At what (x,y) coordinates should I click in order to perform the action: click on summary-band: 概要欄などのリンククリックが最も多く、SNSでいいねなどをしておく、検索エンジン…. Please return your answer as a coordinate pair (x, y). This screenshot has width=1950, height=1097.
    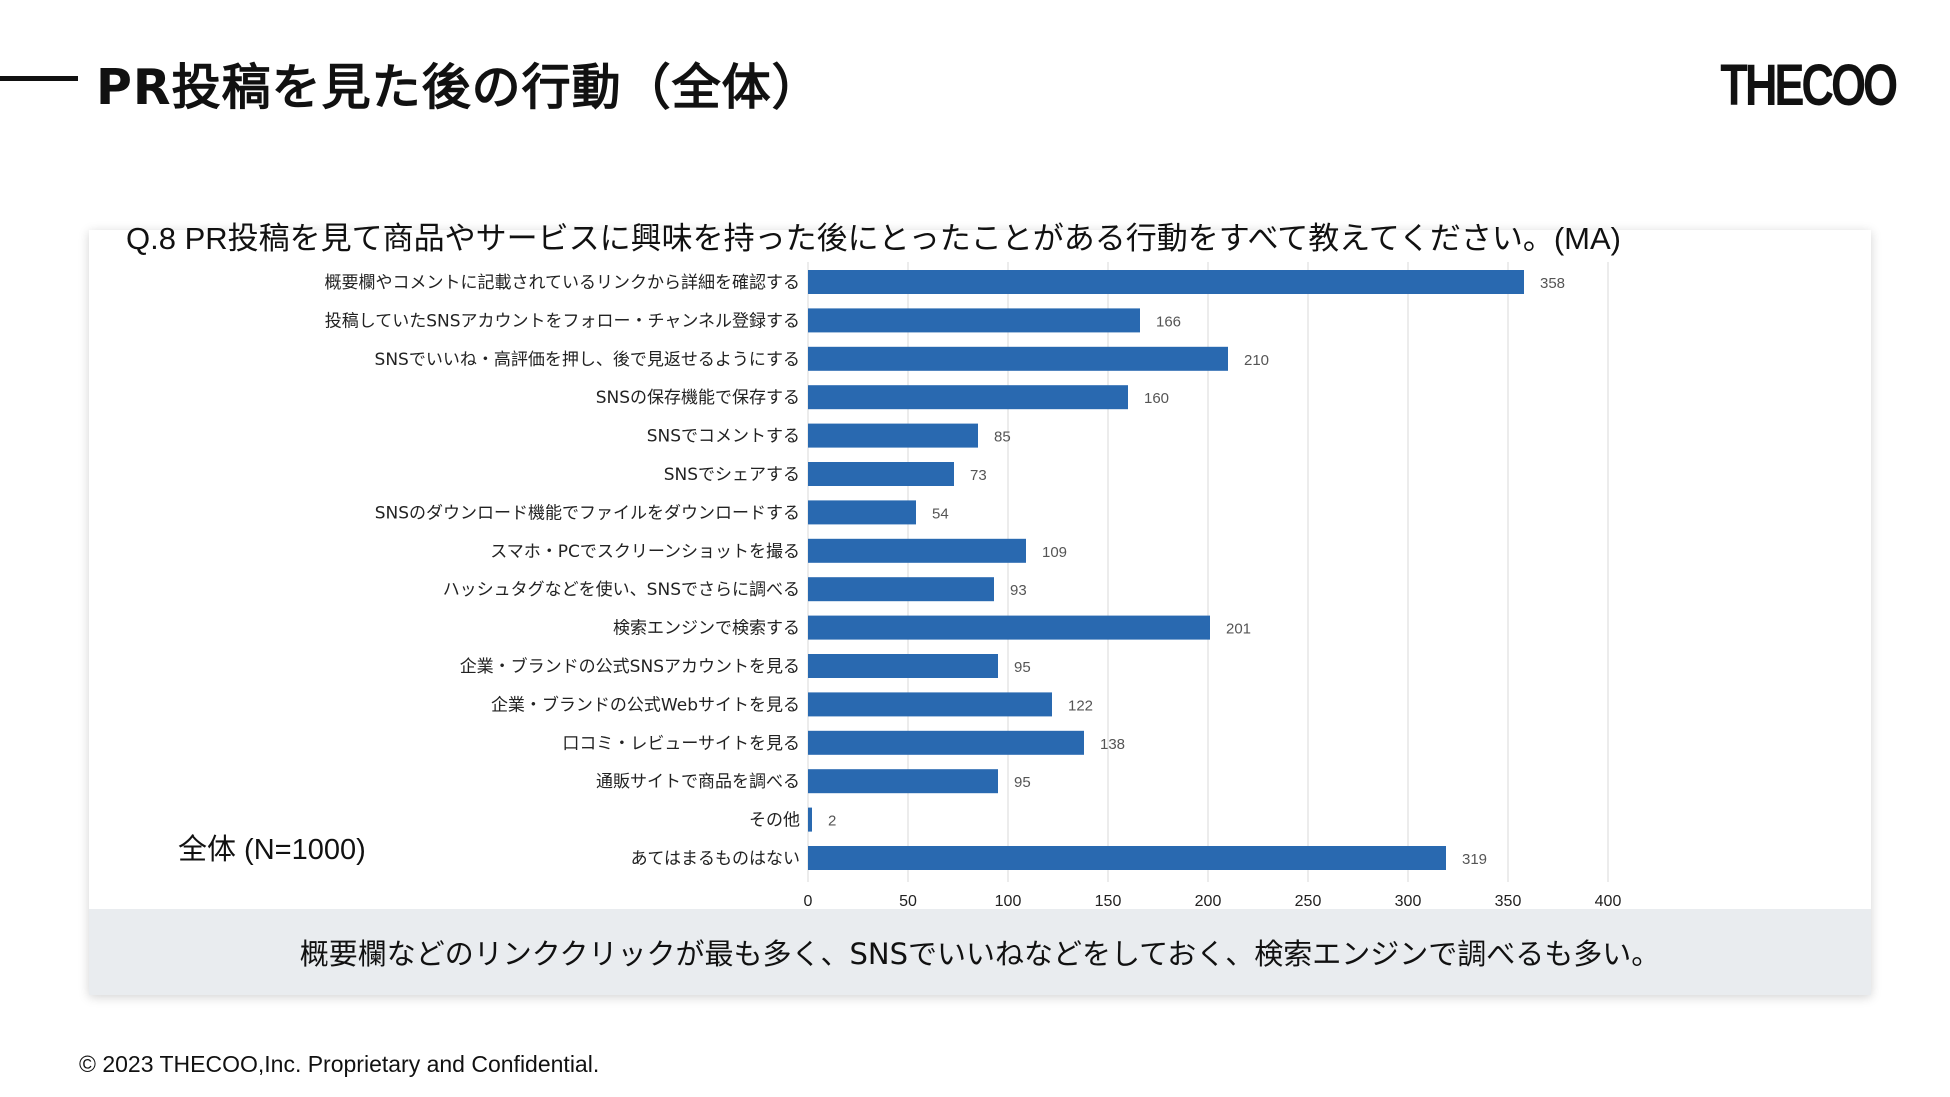
    Looking at the image, I should click on (980, 952).